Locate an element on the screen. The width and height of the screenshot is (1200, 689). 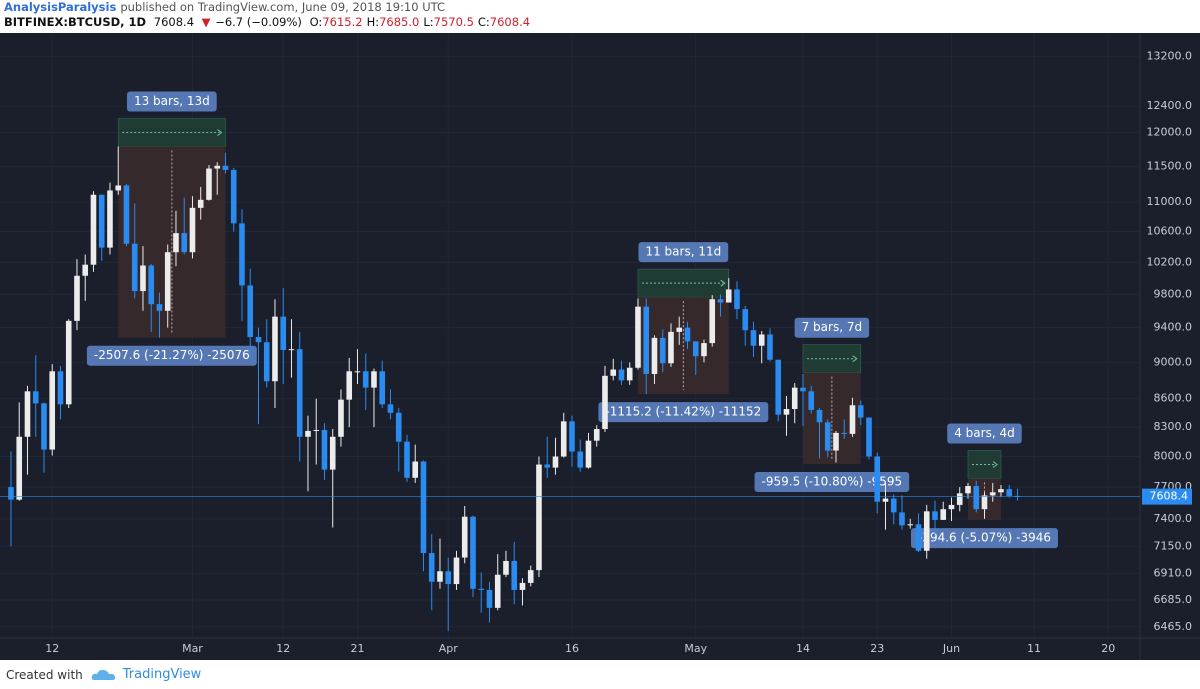
change-arrow: ▼ is located at coordinates (206, 22).